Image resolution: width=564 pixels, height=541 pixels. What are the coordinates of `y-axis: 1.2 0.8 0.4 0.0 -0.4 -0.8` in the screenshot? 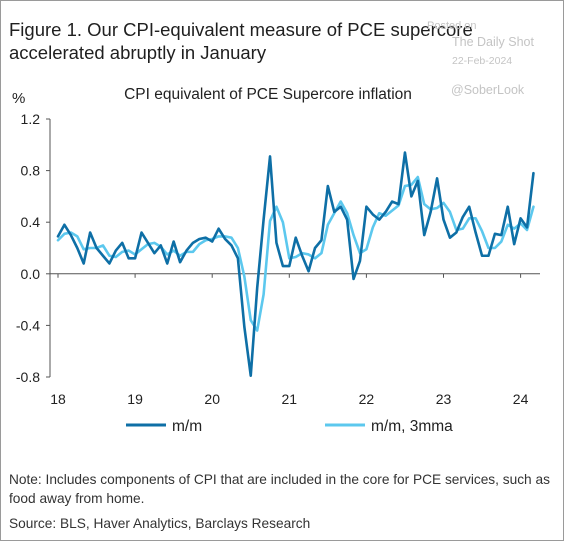 It's located at (33, 248).